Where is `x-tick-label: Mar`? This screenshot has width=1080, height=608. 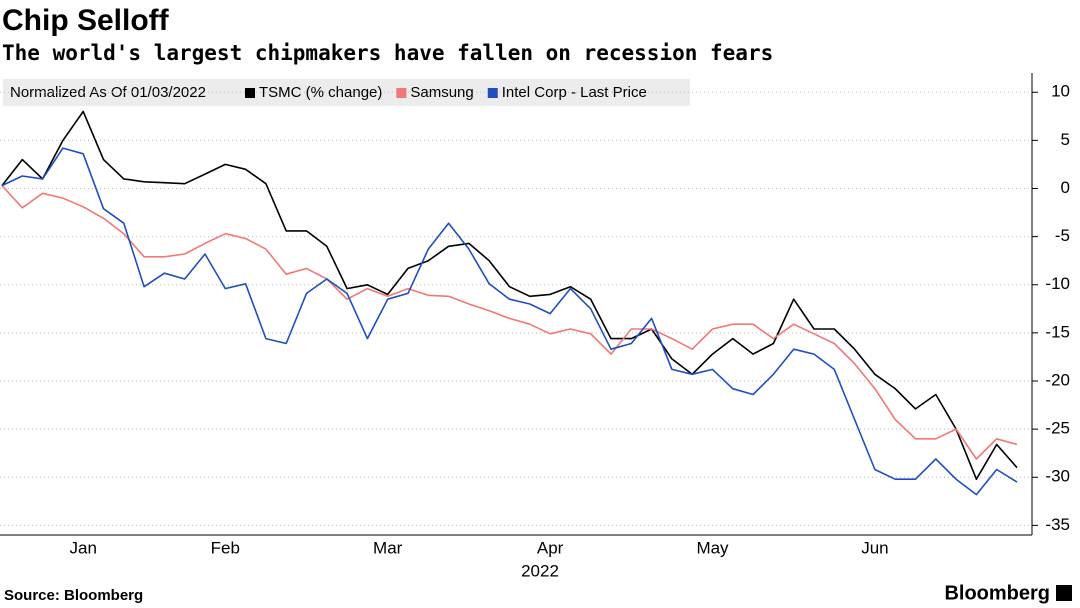
x-tick-label: Mar is located at coordinates (388, 547).